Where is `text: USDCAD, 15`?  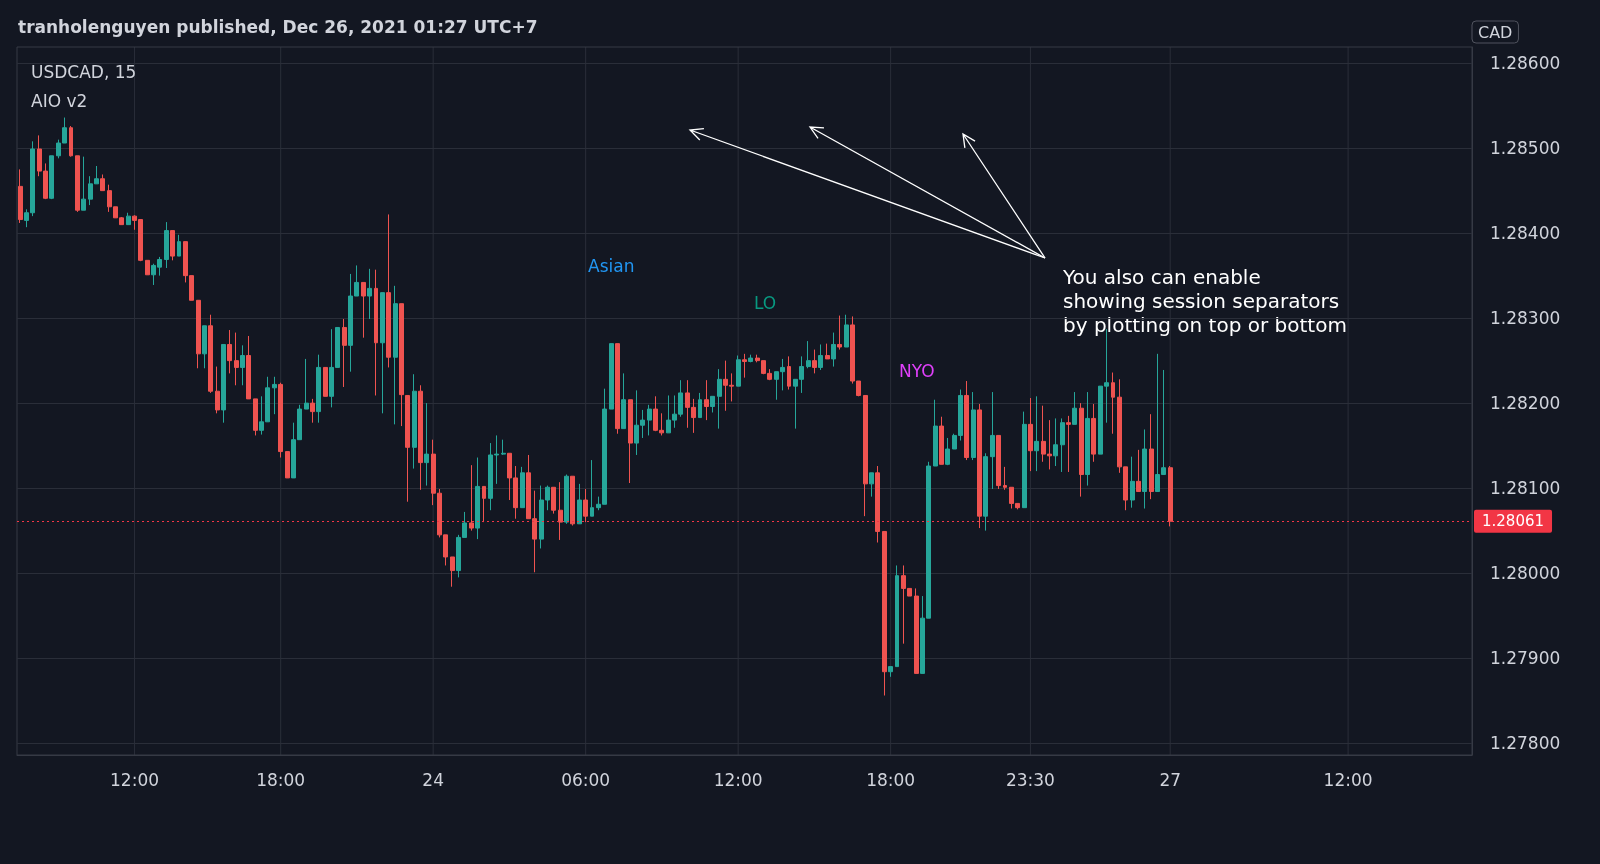 text: USDCAD, 15 is located at coordinates (84, 71).